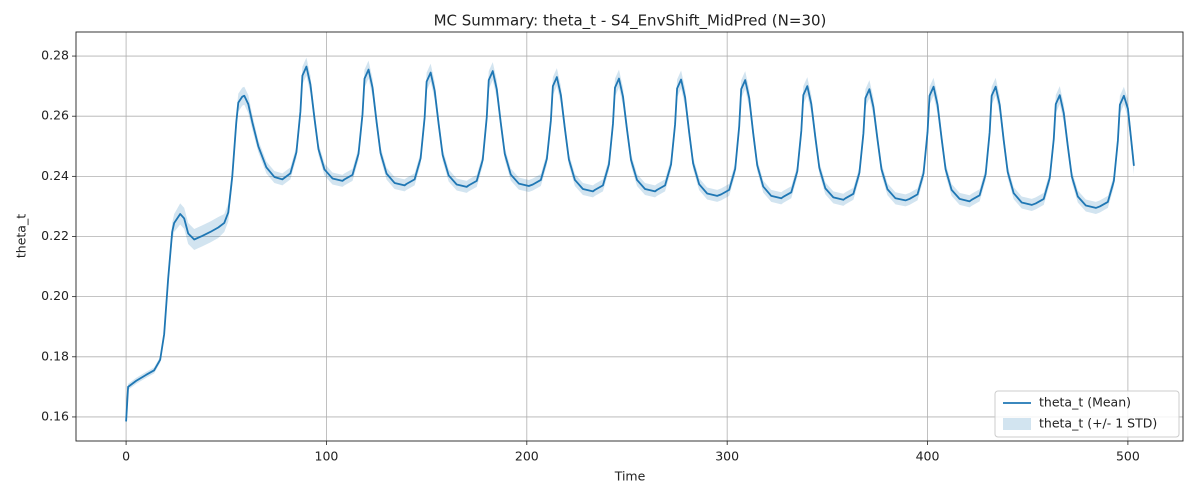 The image size is (1200, 500). Describe the element at coordinates (21, 236) in the screenshot. I see `y-axis-label: theta_t` at that location.